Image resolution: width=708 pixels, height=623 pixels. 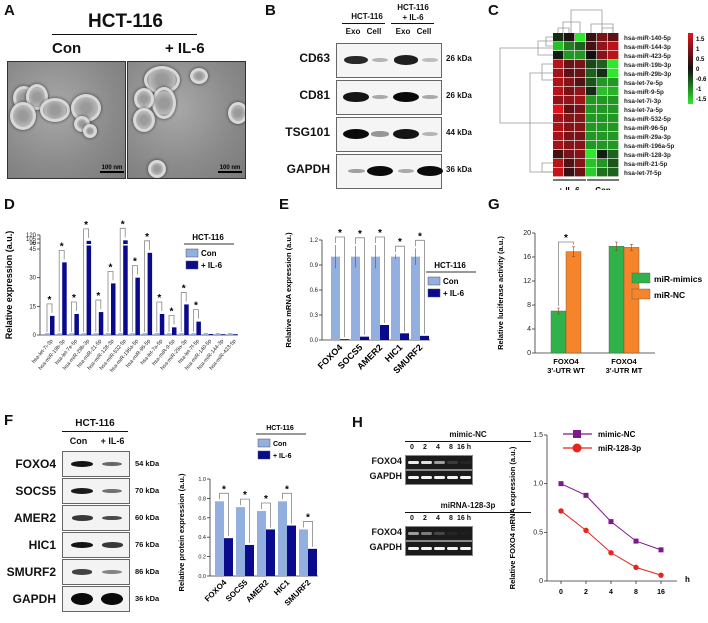 What do you see at coordinates (270, 10) in the screenshot?
I see `panel-label-b: B` at bounding box center [270, 10].